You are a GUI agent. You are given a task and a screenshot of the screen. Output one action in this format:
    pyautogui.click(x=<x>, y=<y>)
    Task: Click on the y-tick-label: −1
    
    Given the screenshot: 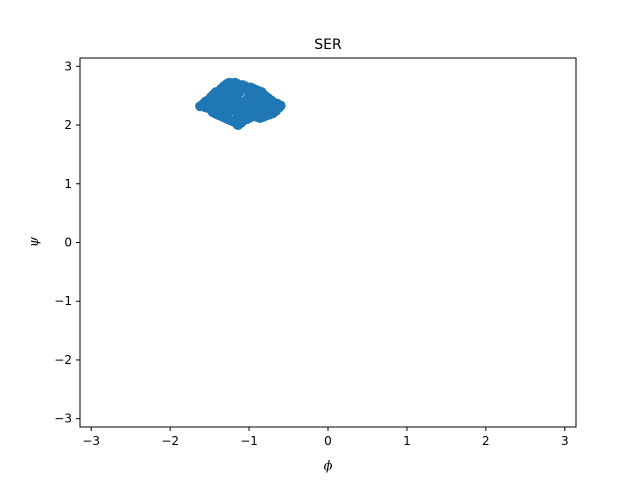 What is the action you would take?
    pyautogui.click(x=63, y=301)
    